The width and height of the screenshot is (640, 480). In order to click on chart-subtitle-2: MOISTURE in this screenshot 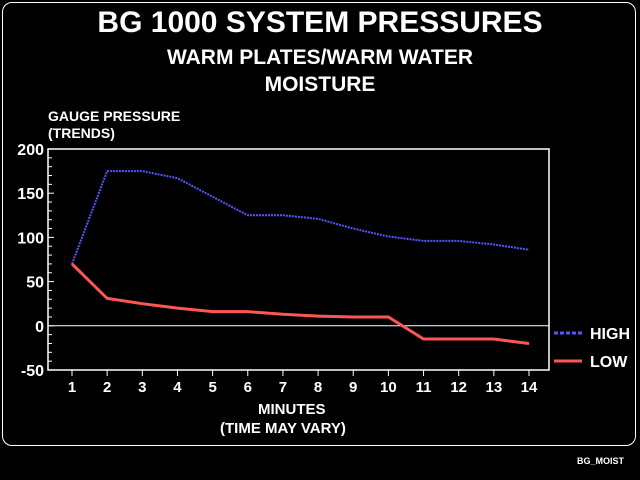, I will do `click(320, 84)`.